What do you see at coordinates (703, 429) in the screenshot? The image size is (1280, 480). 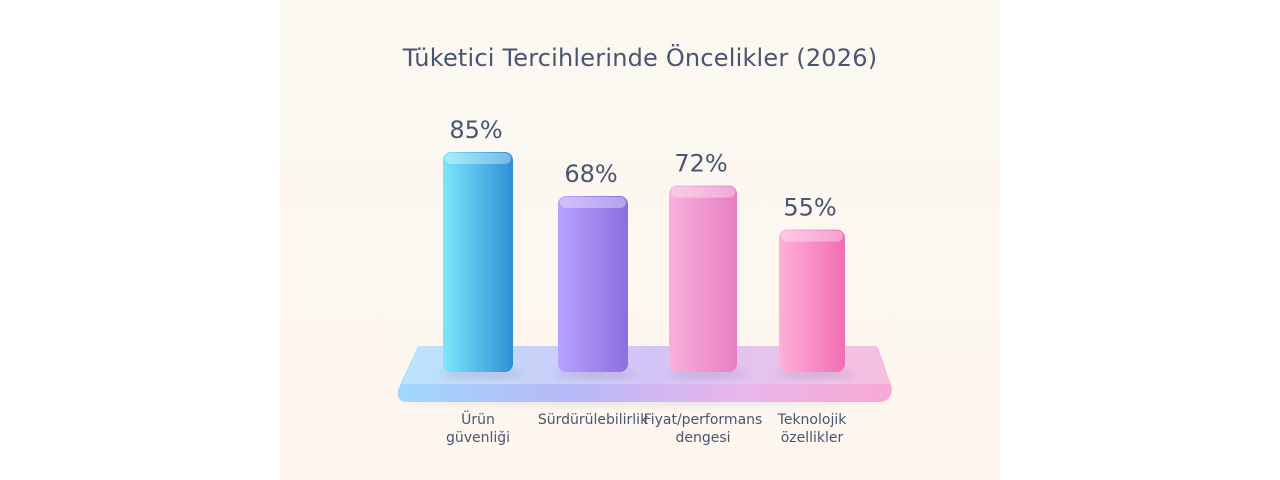 I see `category-label: Fiyat/performans dengesi` at bounding box center [703, 429].